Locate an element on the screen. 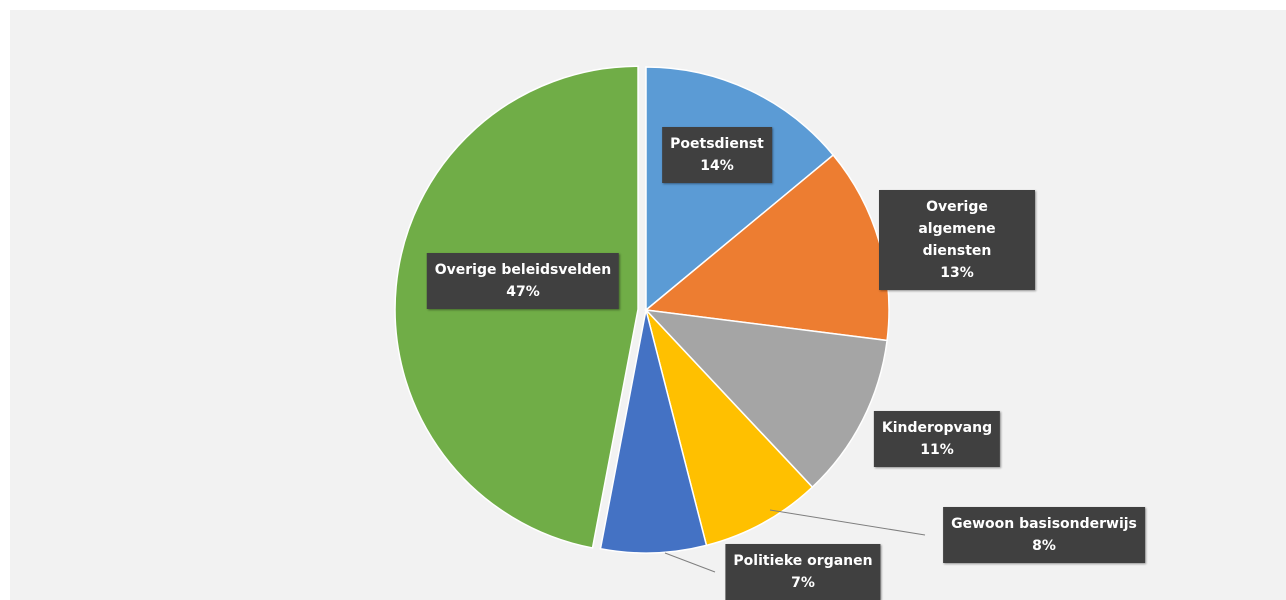  data-label: Overige beleidsvelden 47% is located at coordinates (523, 281).